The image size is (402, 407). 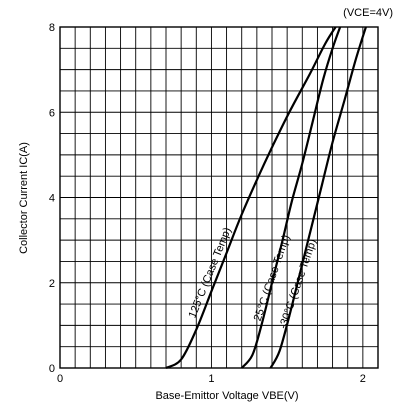 I want to click on y-tick-label: 2, so click(x=52, y=284).